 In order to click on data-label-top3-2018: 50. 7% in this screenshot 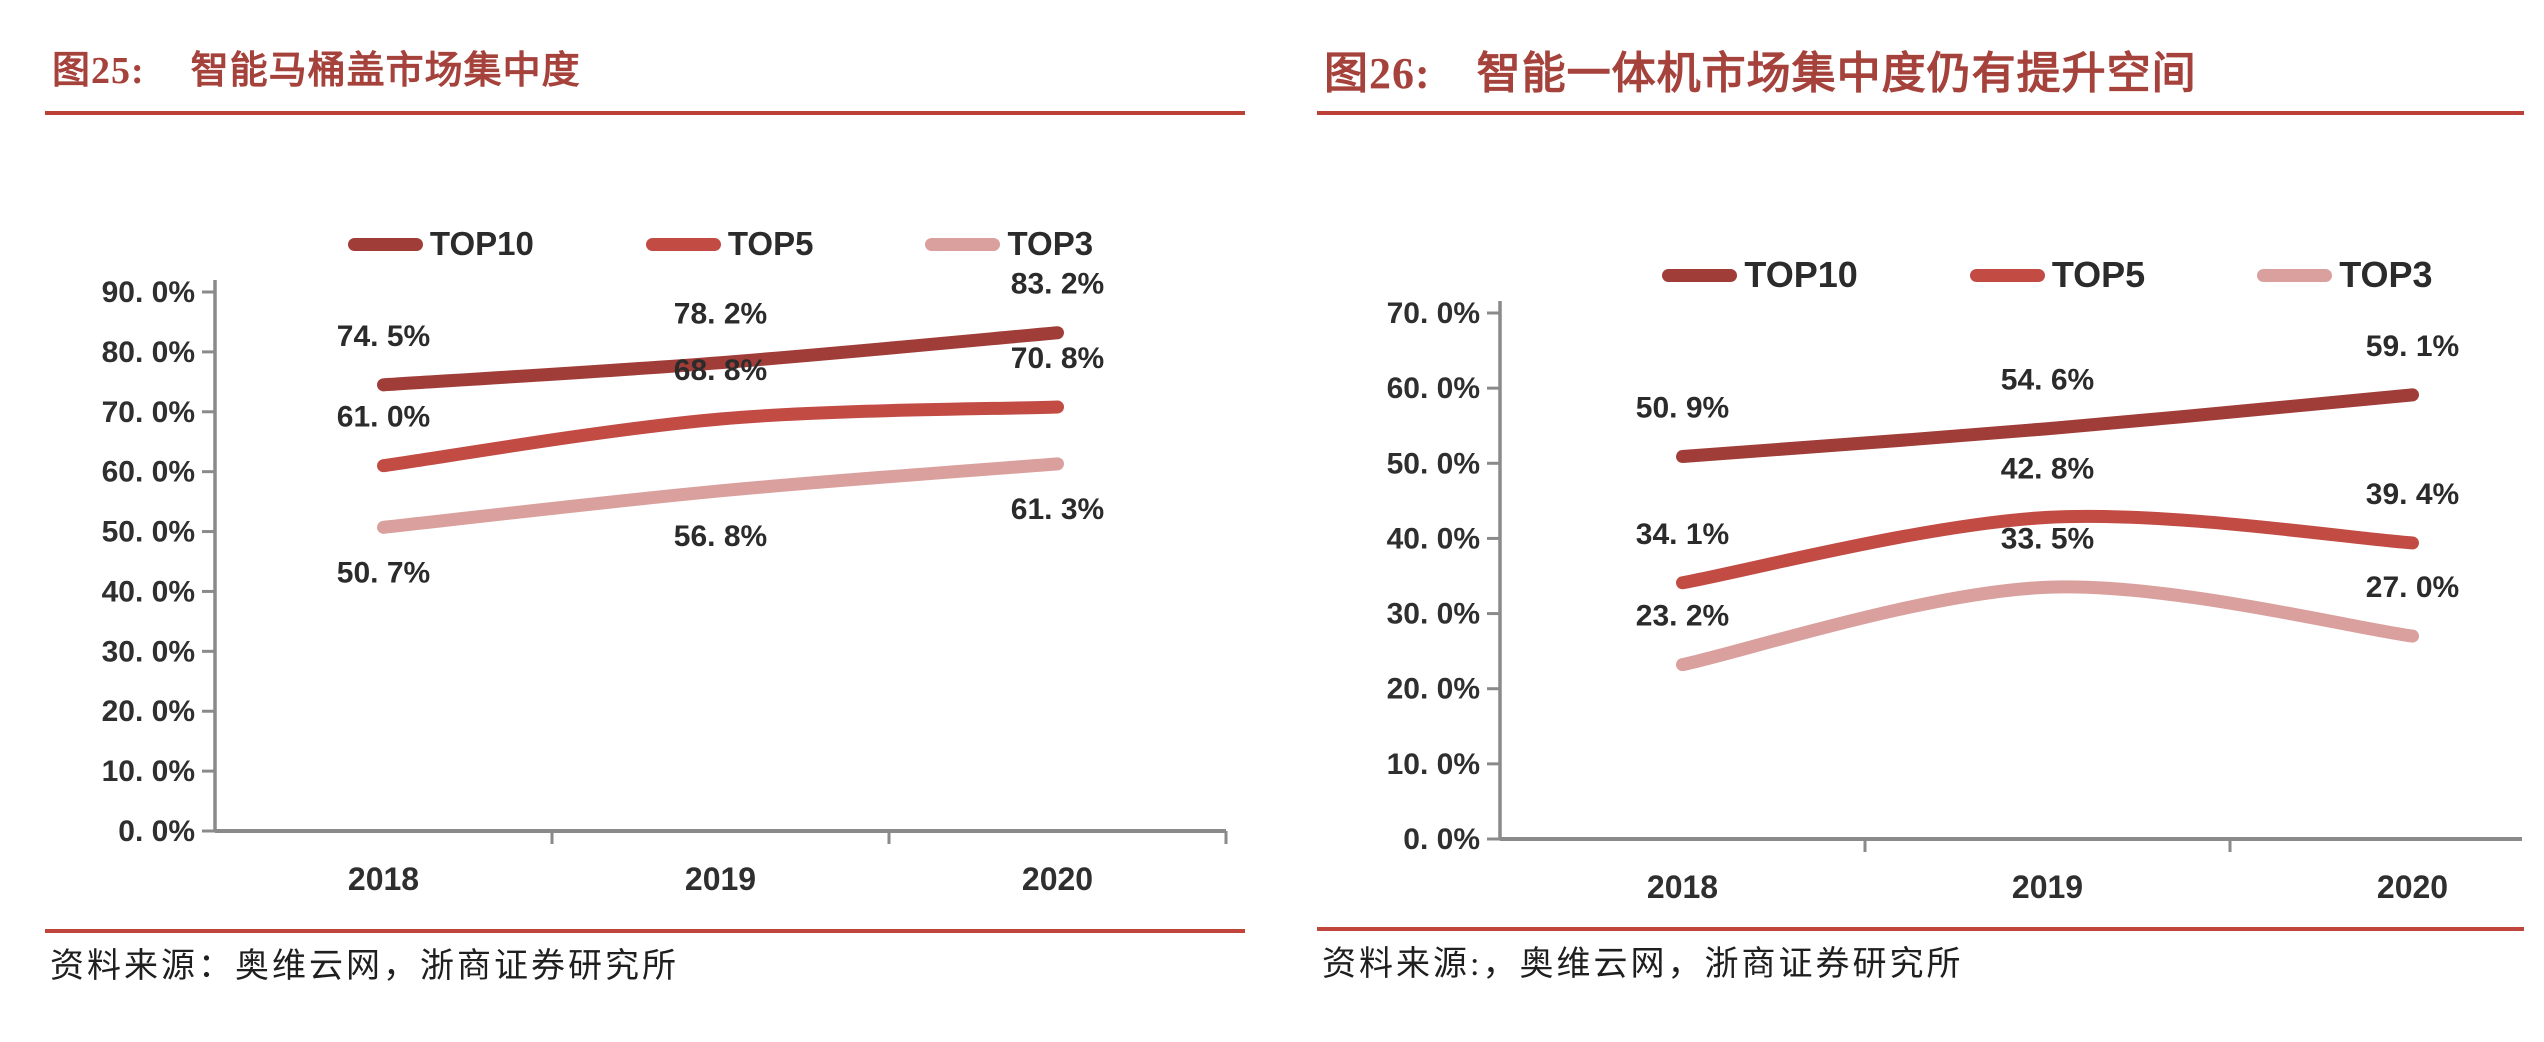, I will do `click(383, 572)`.